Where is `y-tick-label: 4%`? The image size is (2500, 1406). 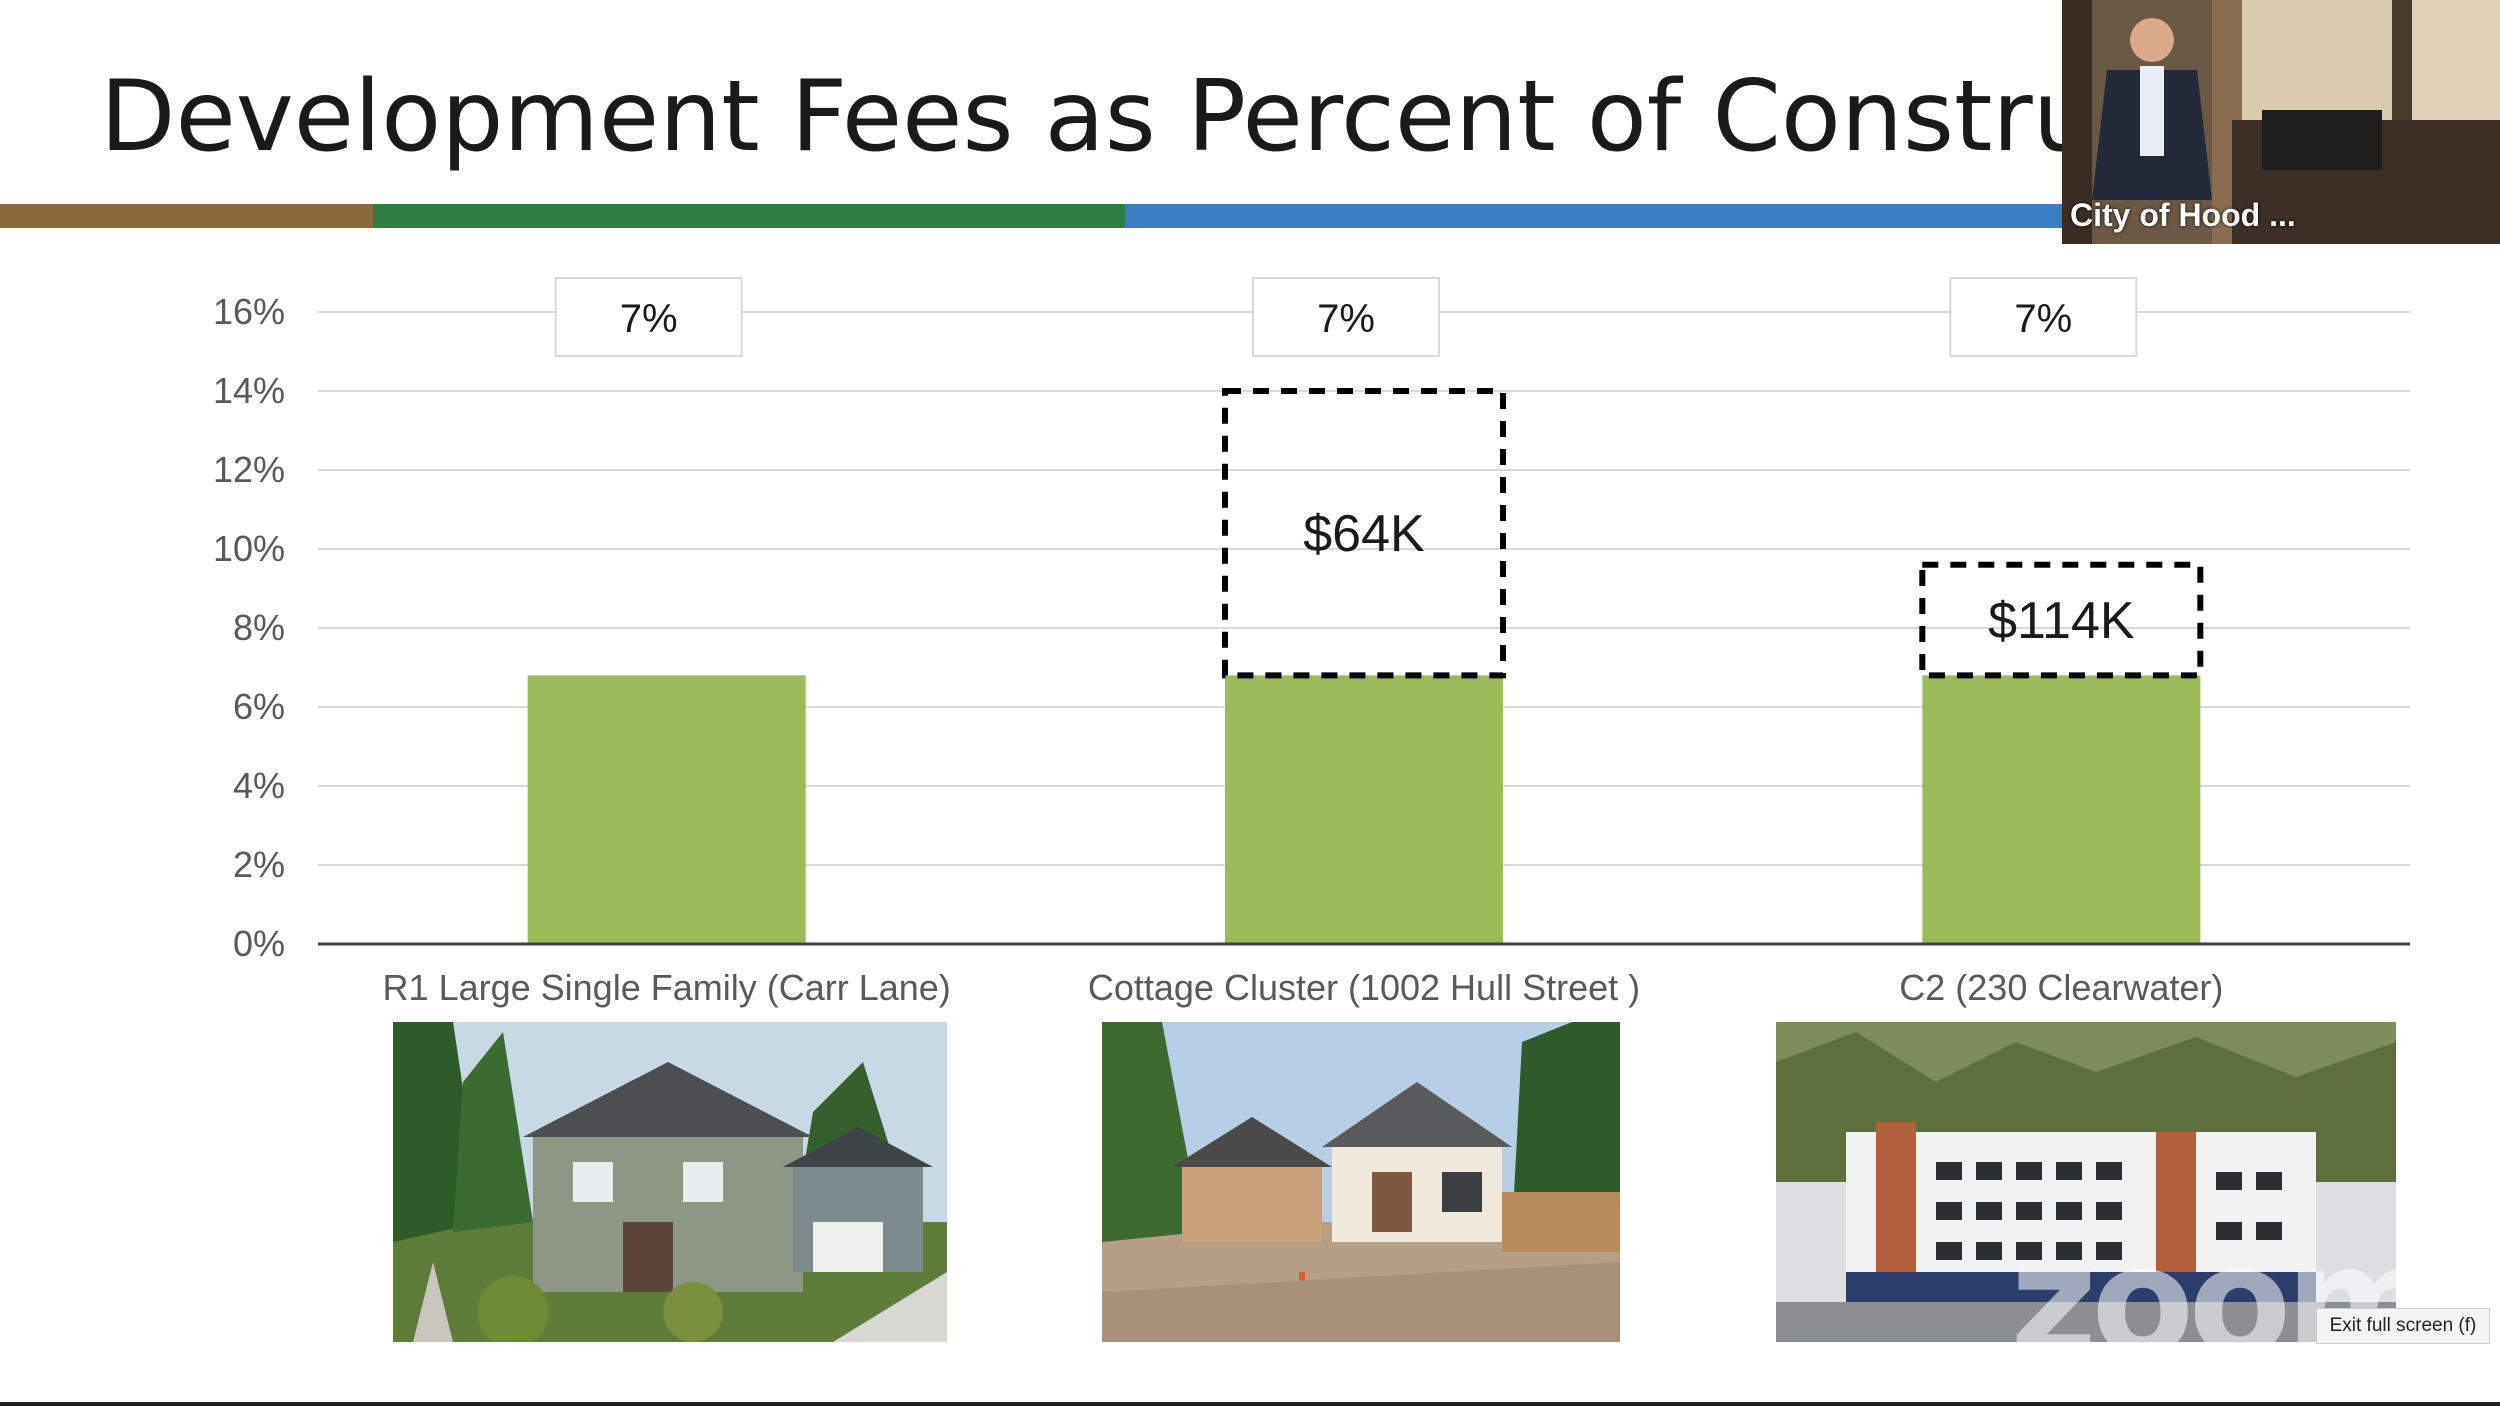 y-tick-label: 4% is located at coordinates (259, 785).